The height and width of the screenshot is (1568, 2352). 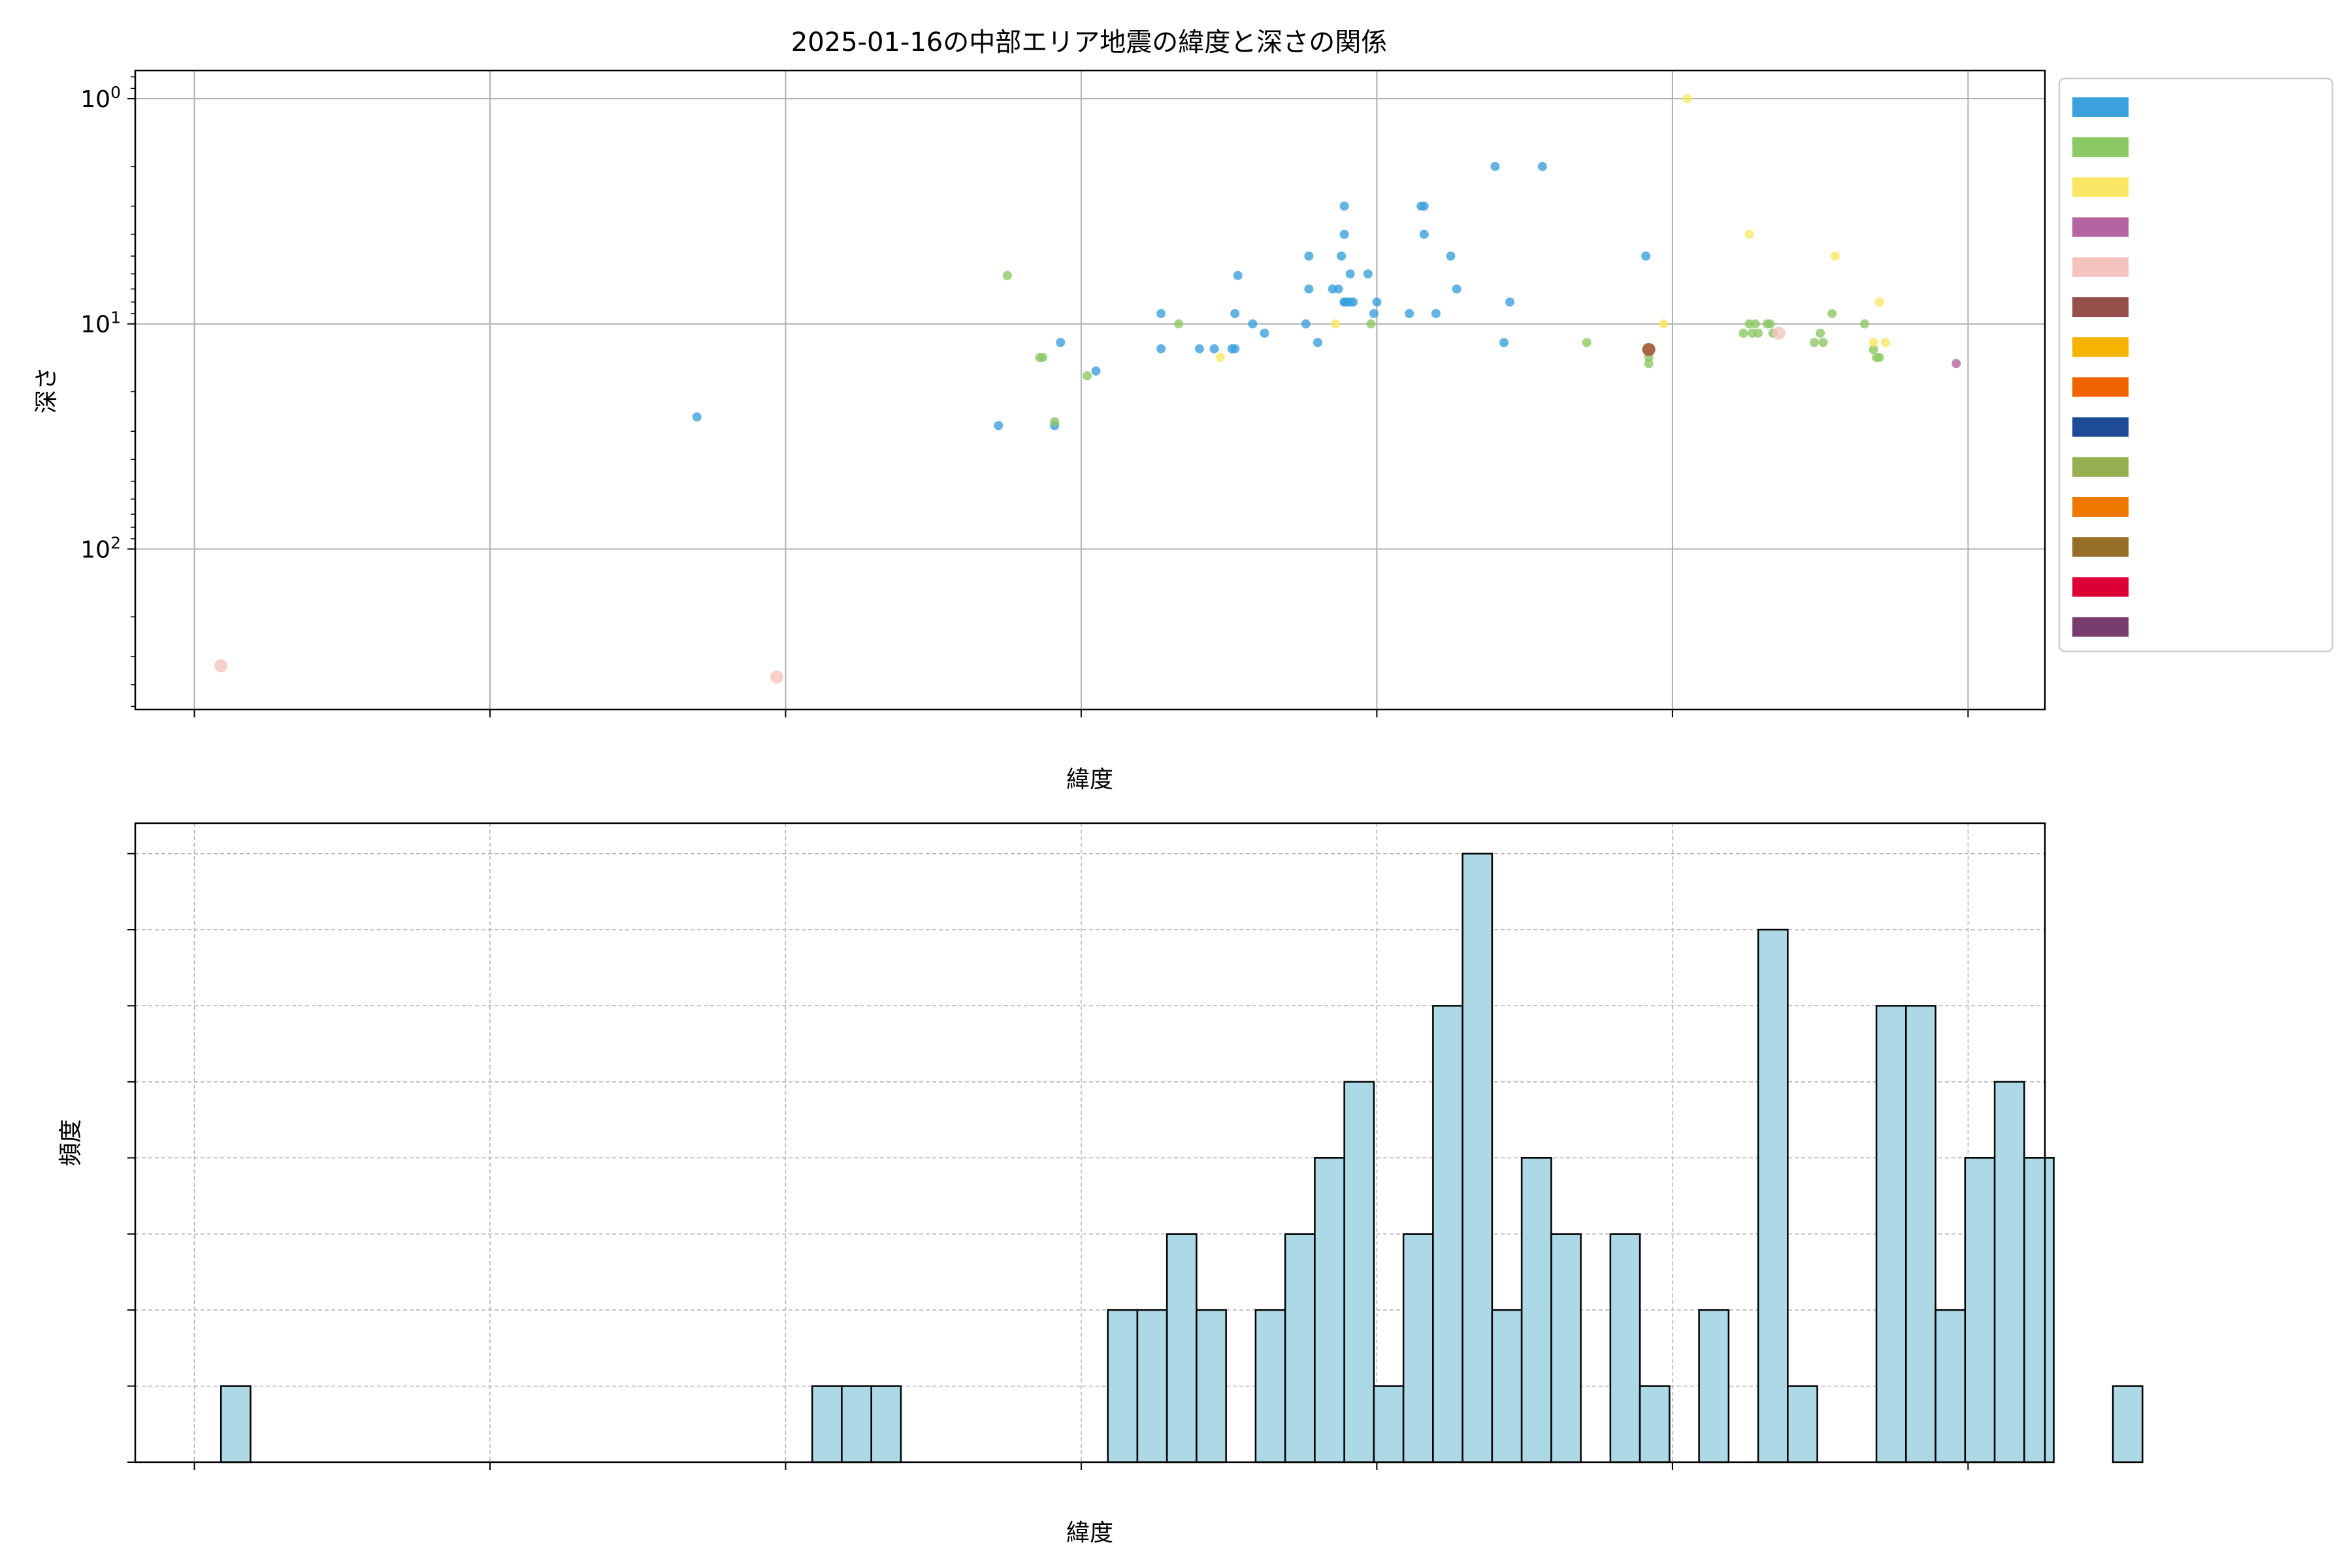 What do you see at coordinates (115, 542) in the screenshot?
I see `scatter-y-tick-exponent: 2` at bounding box center [115, 542].